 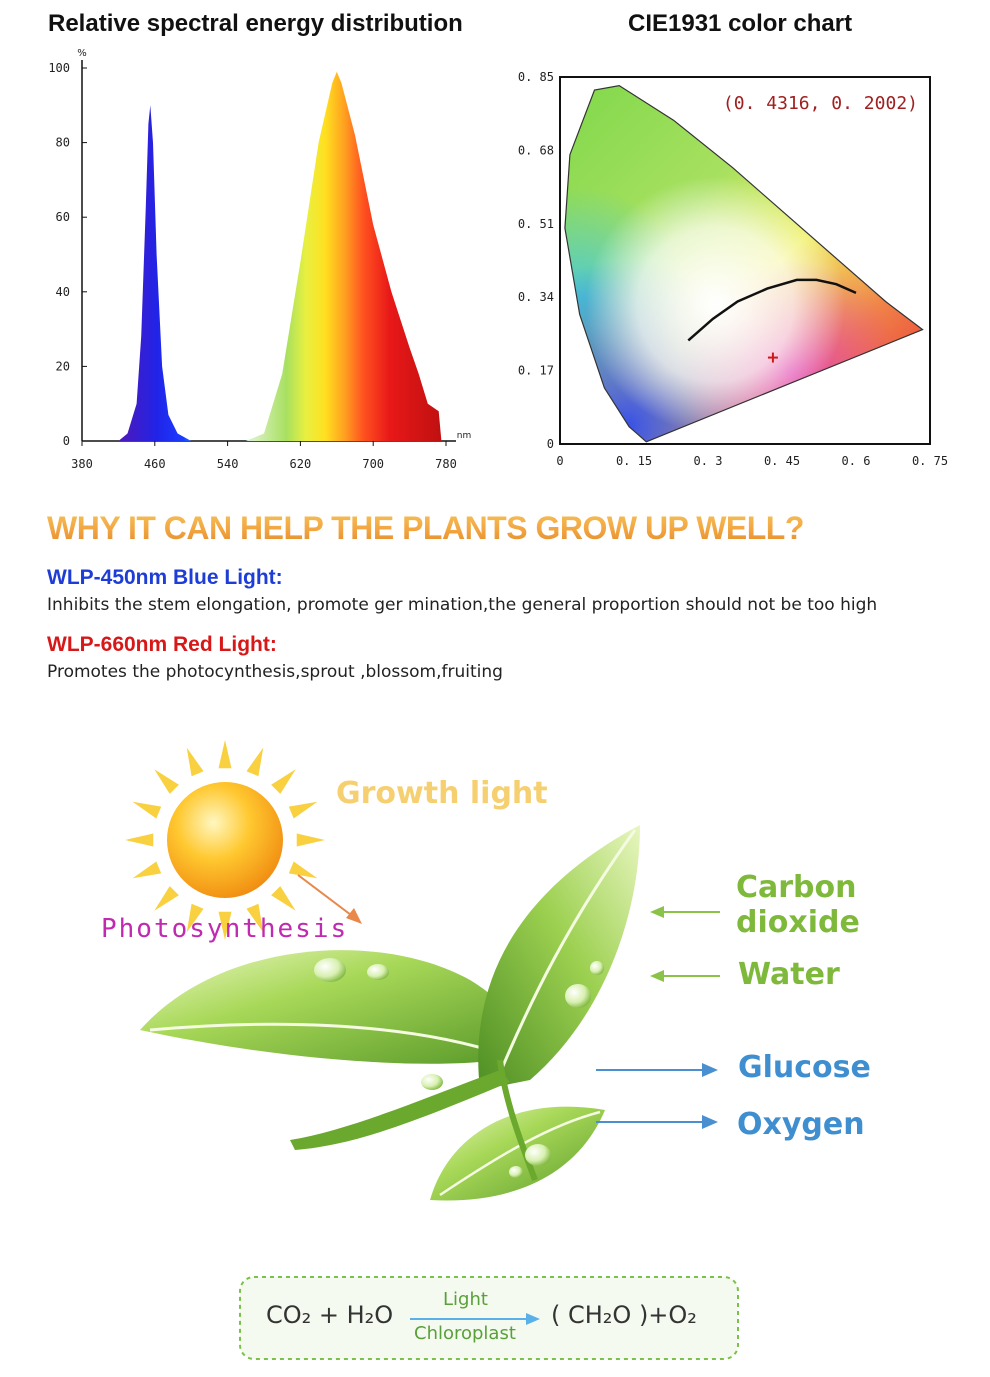 What do you see at coordinates (657, 1070) in the screenshot?
I see `glucose-arrow-icon` at bounding box center [657, 1070].